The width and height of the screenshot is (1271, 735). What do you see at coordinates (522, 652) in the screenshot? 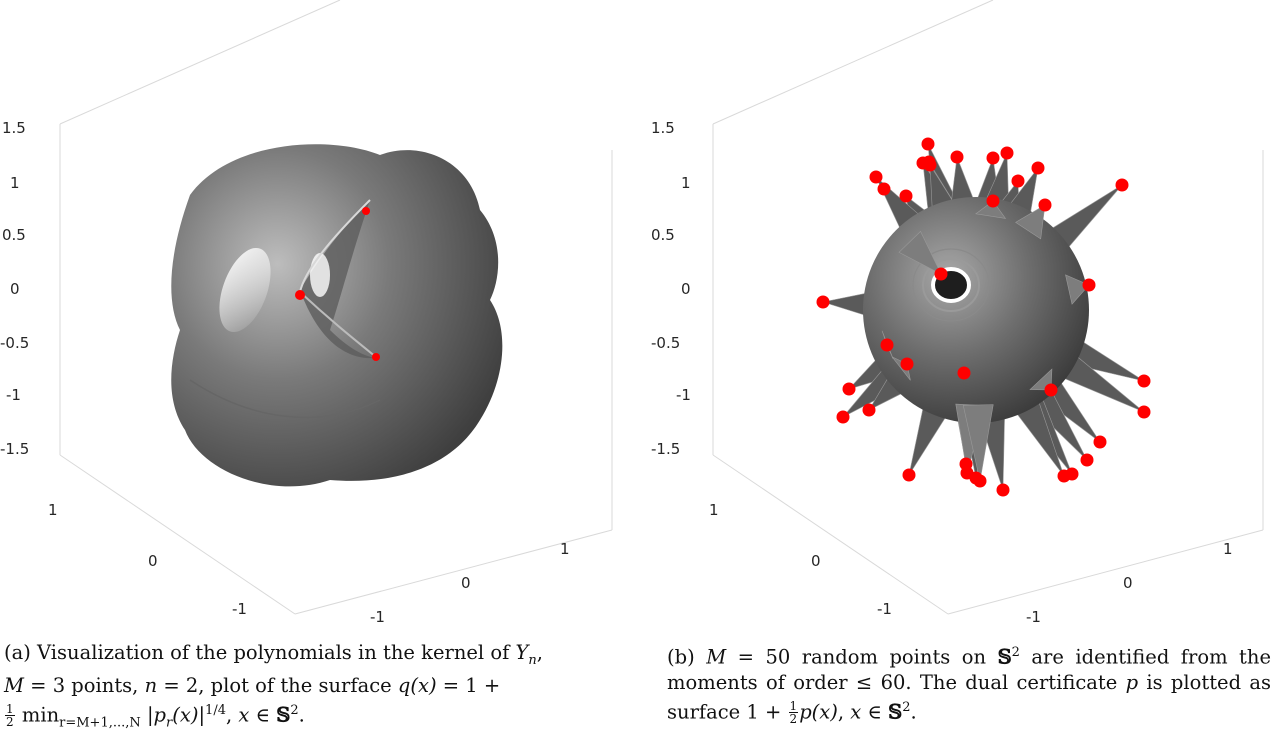
I see `symbol: Y` at bounding box center [522, 652].